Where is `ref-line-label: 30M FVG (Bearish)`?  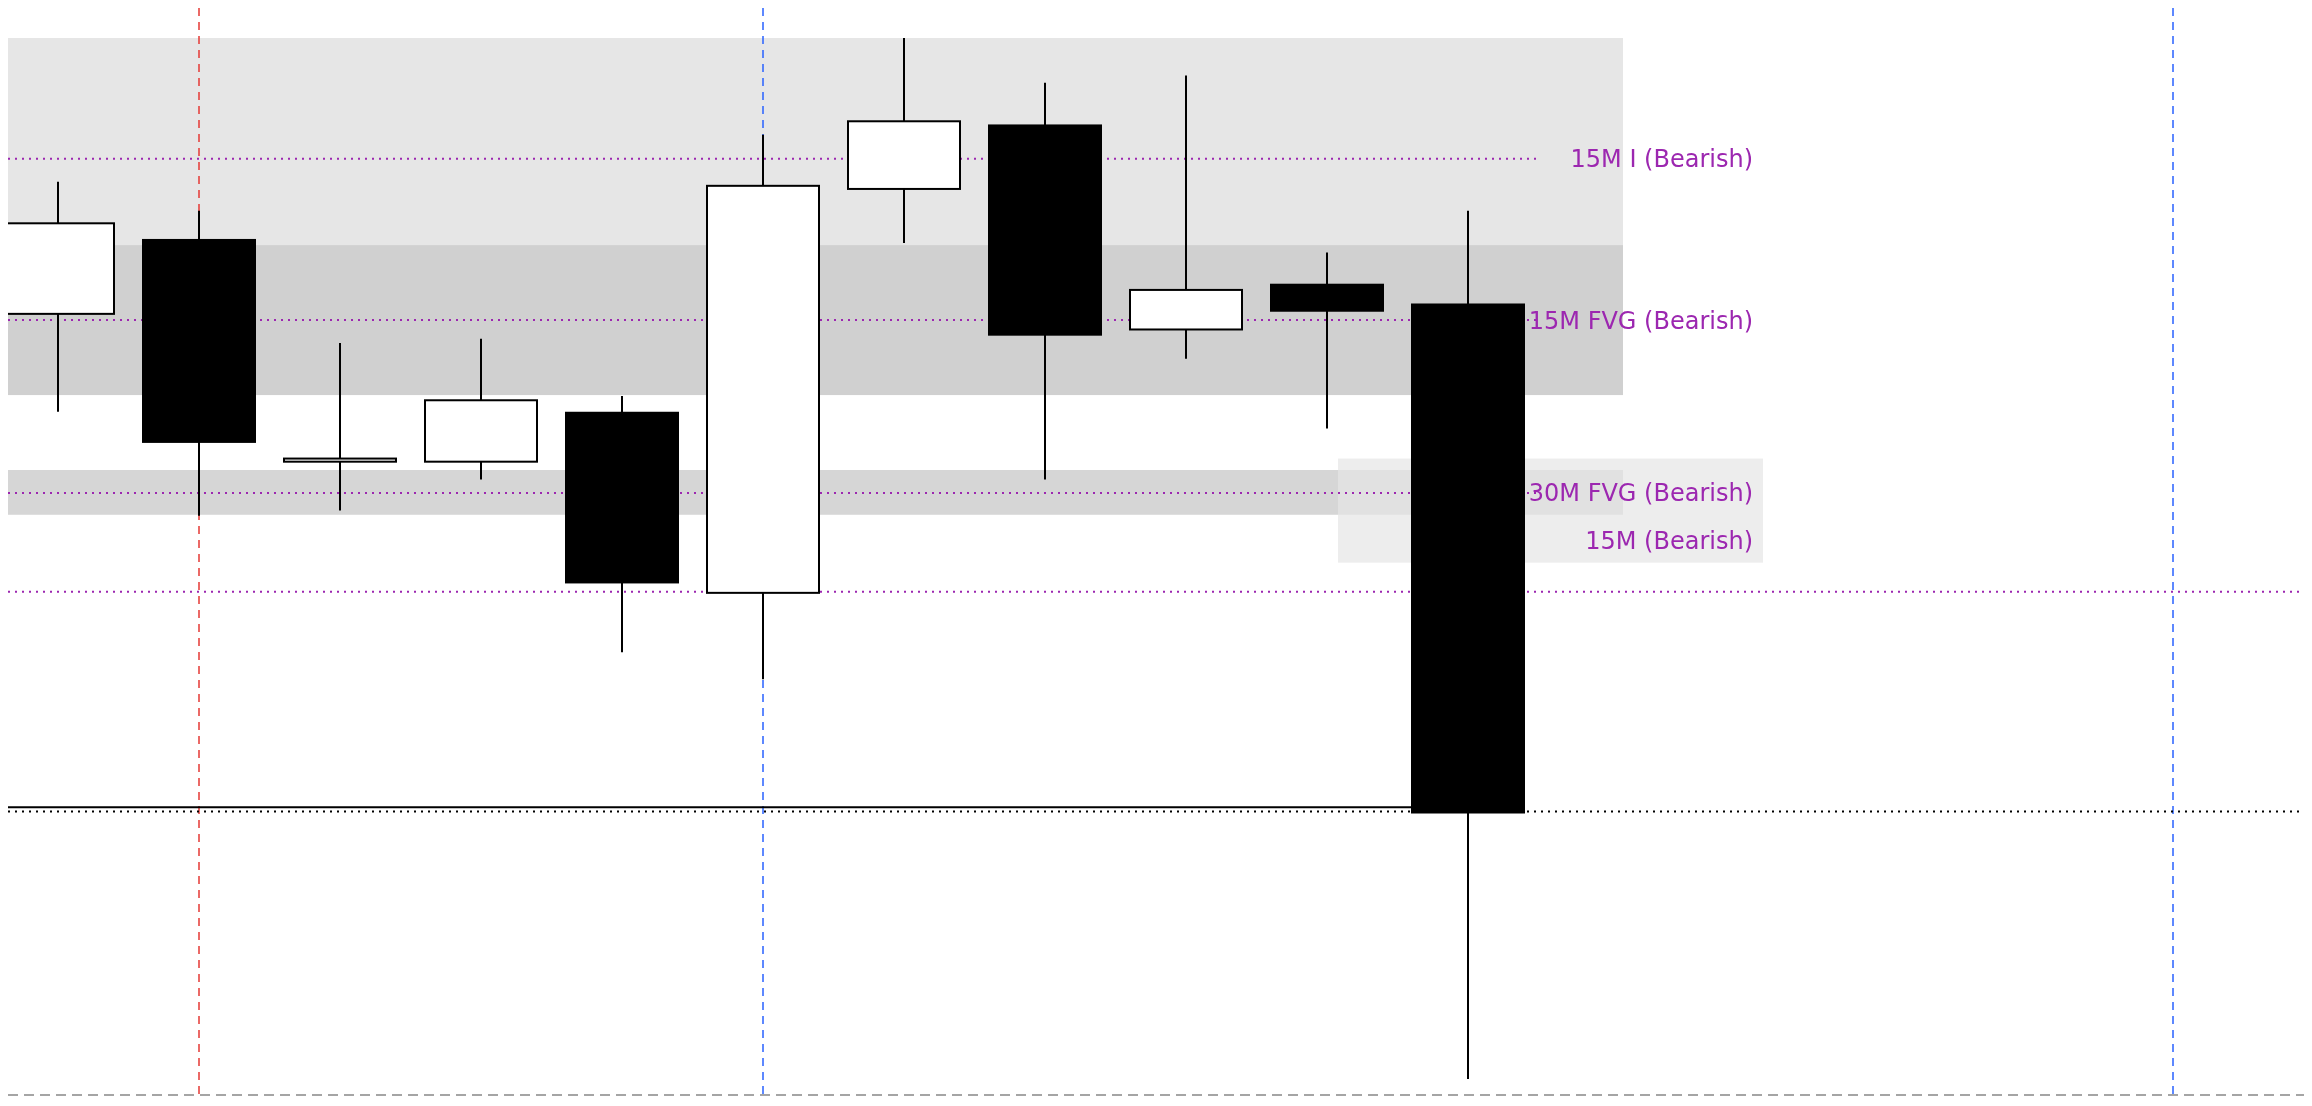
ref-line-label: 30M FVG (Bearish) is located at coordinates (1640, 493).